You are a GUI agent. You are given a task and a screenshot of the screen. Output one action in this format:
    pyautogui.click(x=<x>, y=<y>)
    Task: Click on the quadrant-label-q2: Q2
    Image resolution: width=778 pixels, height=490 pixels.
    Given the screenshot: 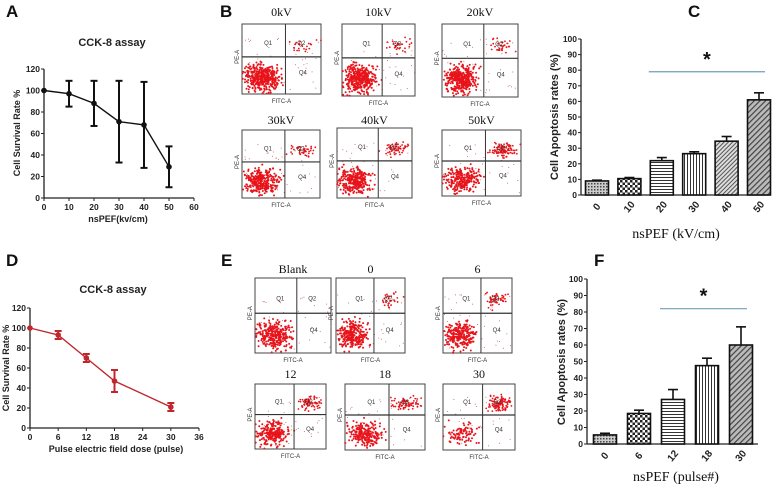 What is the action you would take?
    pyautogui.click(x=394, y=148)
    